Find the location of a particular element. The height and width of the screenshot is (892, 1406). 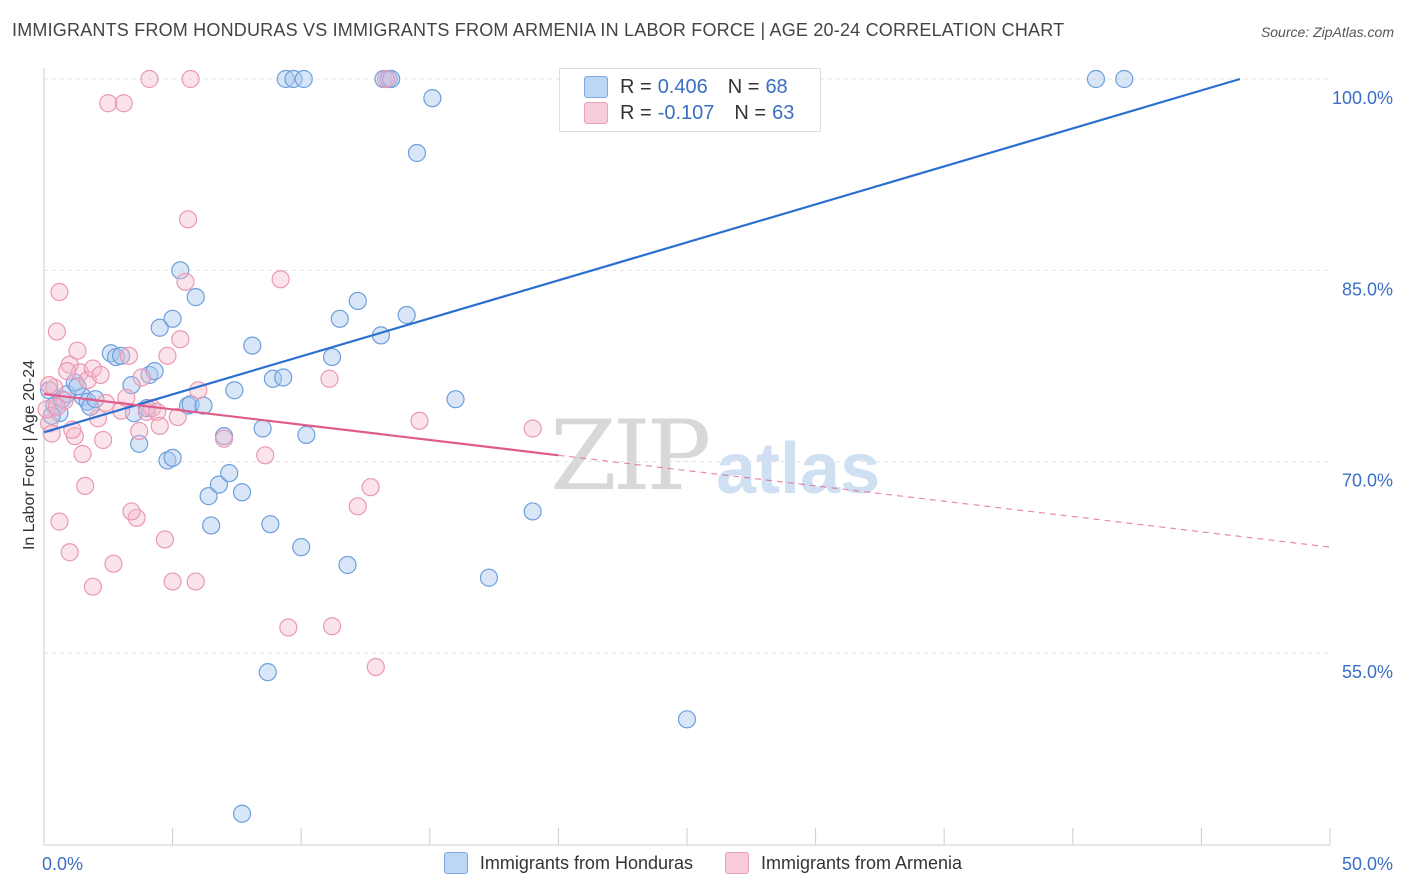

honduras-legend-swatch is located at coordinates (455, 863).